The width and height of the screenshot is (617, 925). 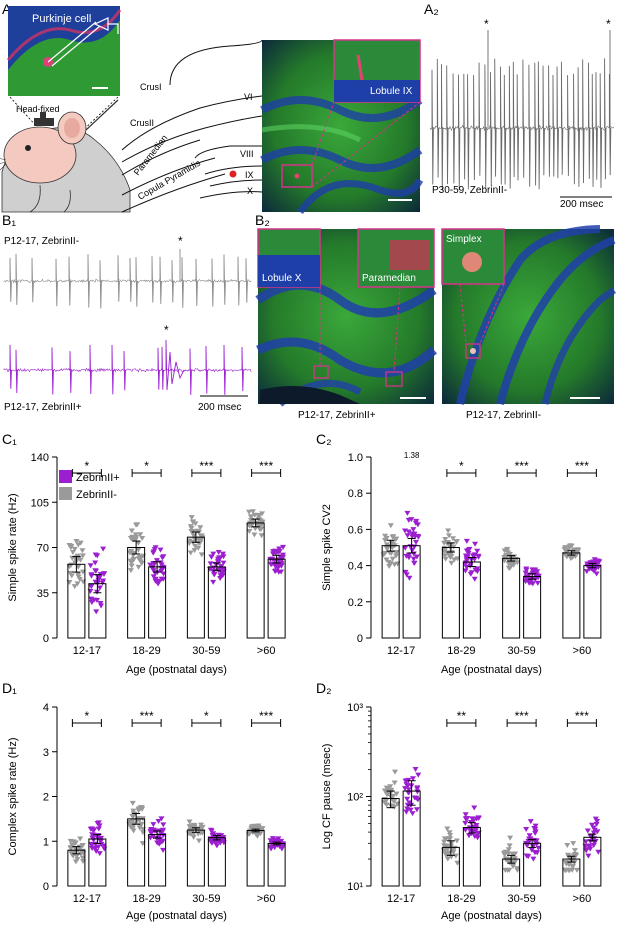 I want to click on x-tick-label: 18-29, so click(x=461, y=651).